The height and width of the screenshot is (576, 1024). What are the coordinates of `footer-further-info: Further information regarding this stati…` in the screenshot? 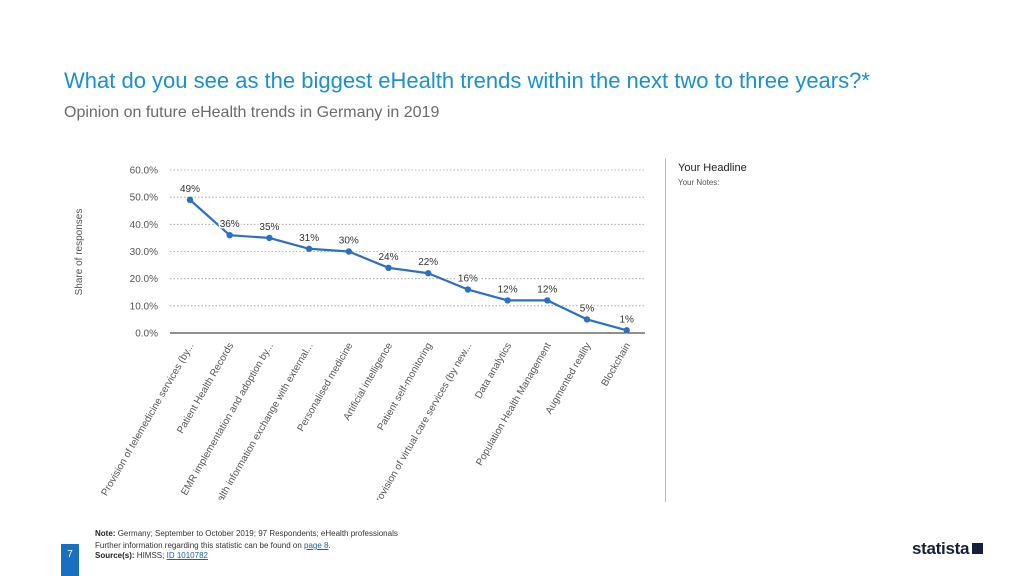 It's located at (213, 545).